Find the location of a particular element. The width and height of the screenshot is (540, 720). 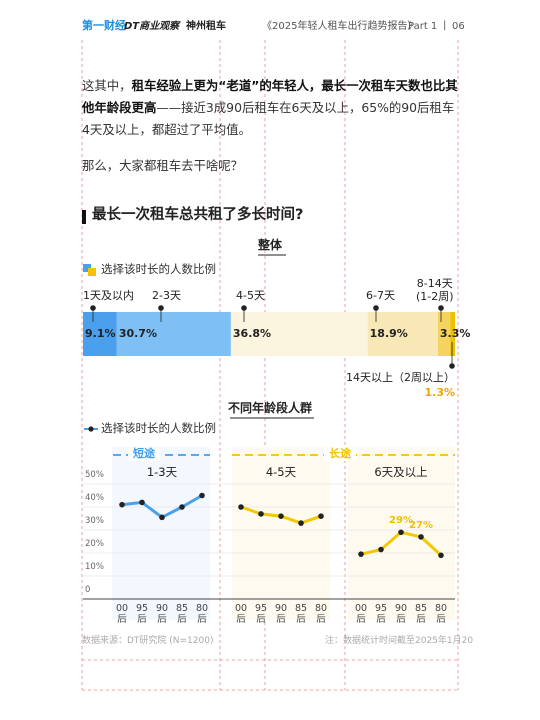

chart-title: 不同年龄段人群 is located at coordinates (269, 408).